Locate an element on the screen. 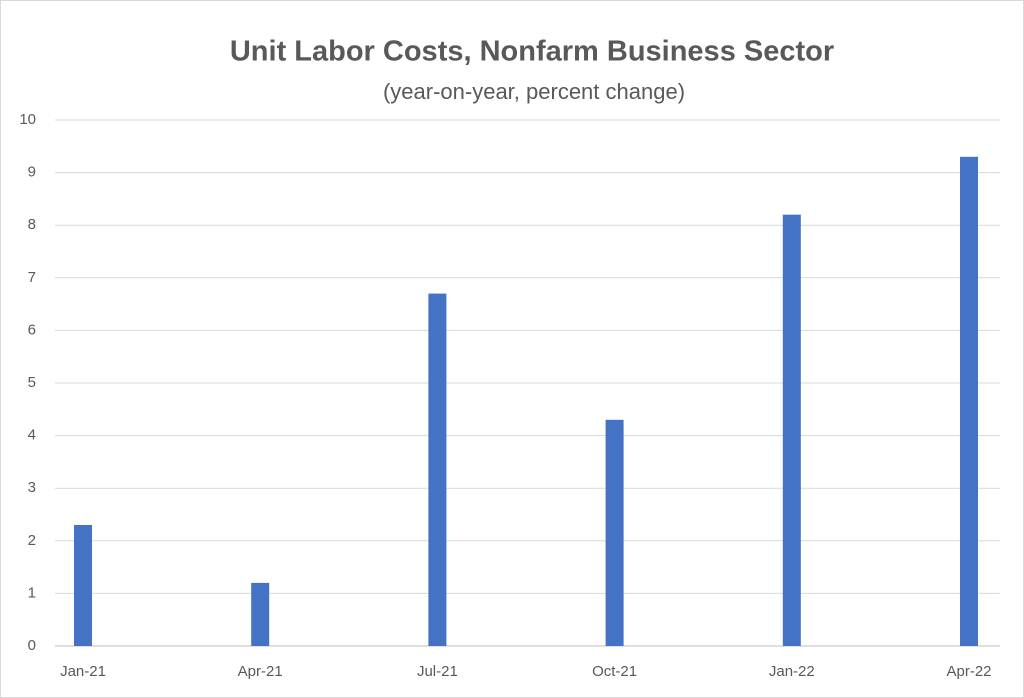 This screenshot has height=698, width=1024. y-tick-label: 10 is located at coordinates (27, 119).